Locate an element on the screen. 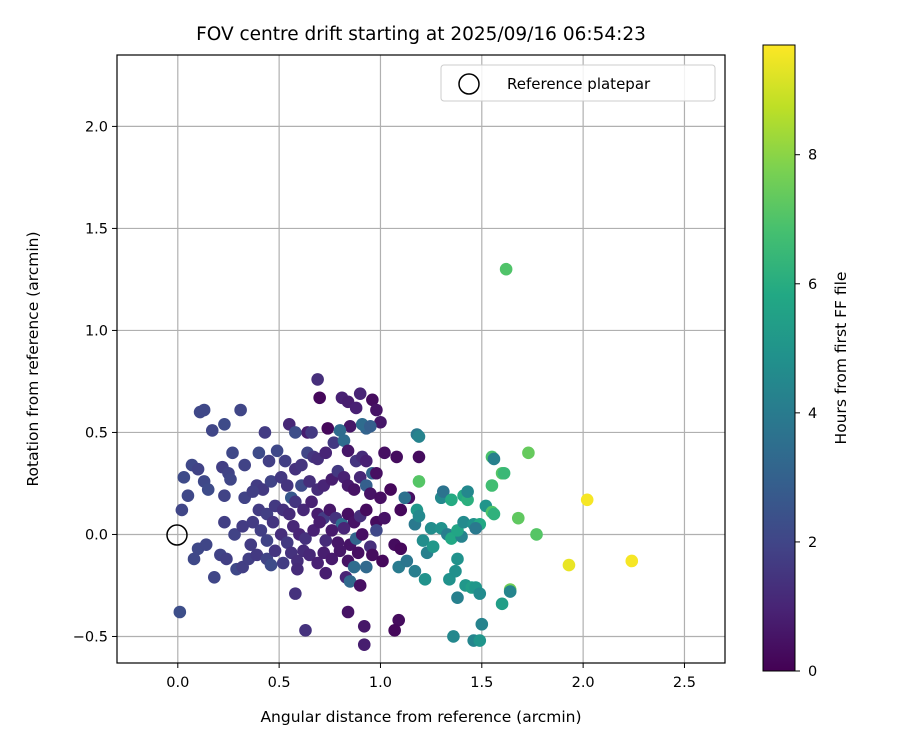  legend: Reference platepar is located at coordinates (578, 83).